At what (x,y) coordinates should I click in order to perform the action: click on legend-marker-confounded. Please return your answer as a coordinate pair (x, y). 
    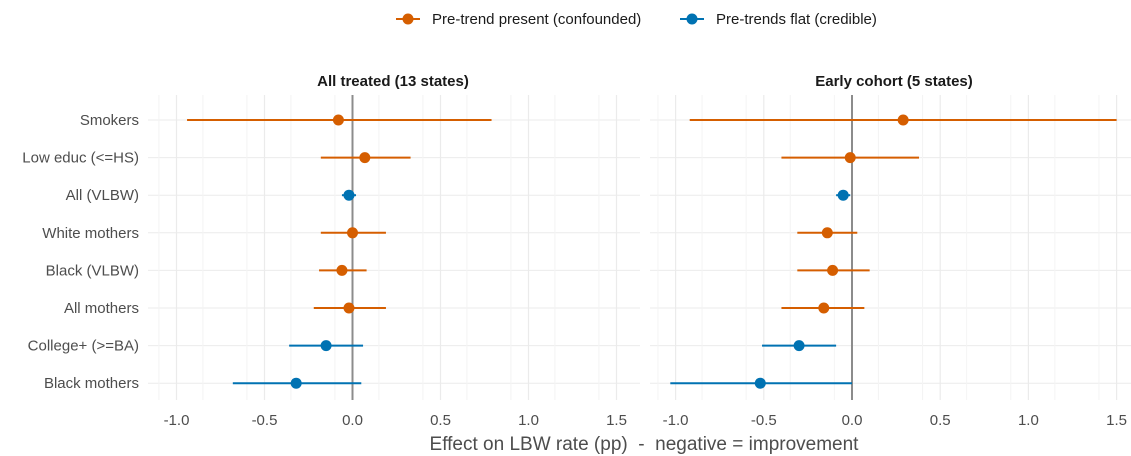
    Looking at the image, I should click on (408, 19).